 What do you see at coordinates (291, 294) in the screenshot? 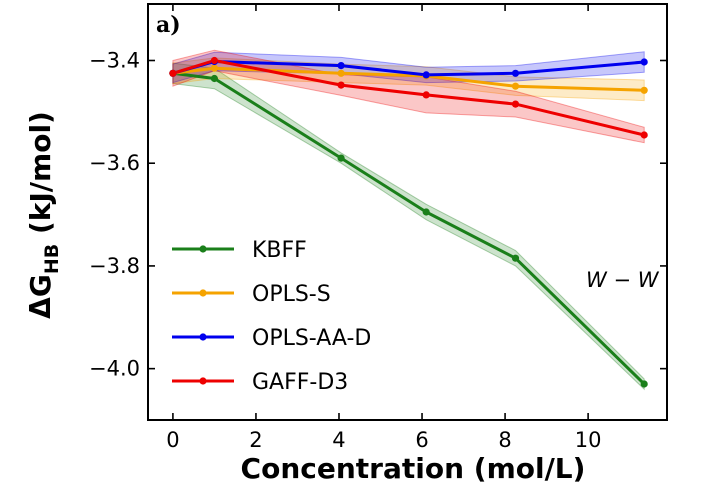
I see `legend-label-opls-s: OPLS-S` at bounding box center [291, 294].